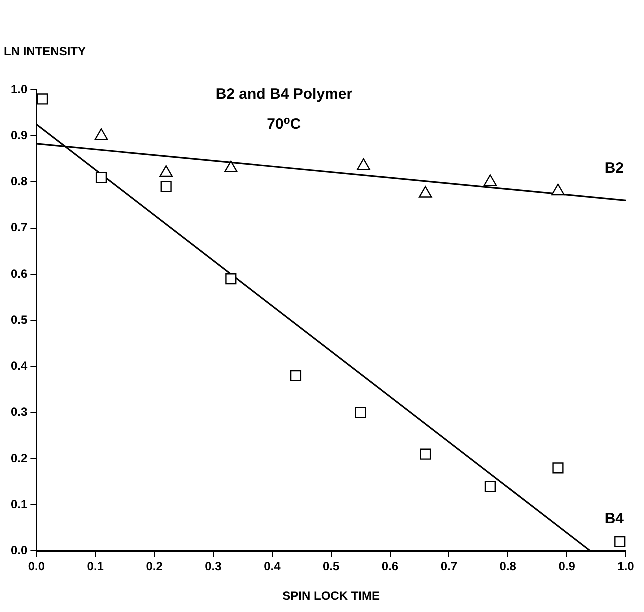 The height and width of the screenshot is (612, 644). What do you see at coordinates (19, 227) in the screenshot?
I see `y-tick-label: 0.7` at bounding box center [19, 227].